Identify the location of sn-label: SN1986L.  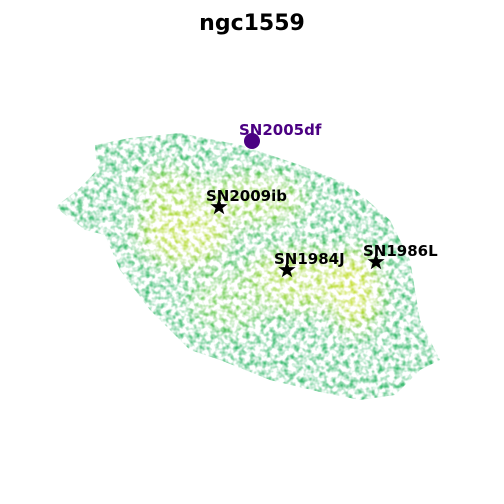
(400, 251).